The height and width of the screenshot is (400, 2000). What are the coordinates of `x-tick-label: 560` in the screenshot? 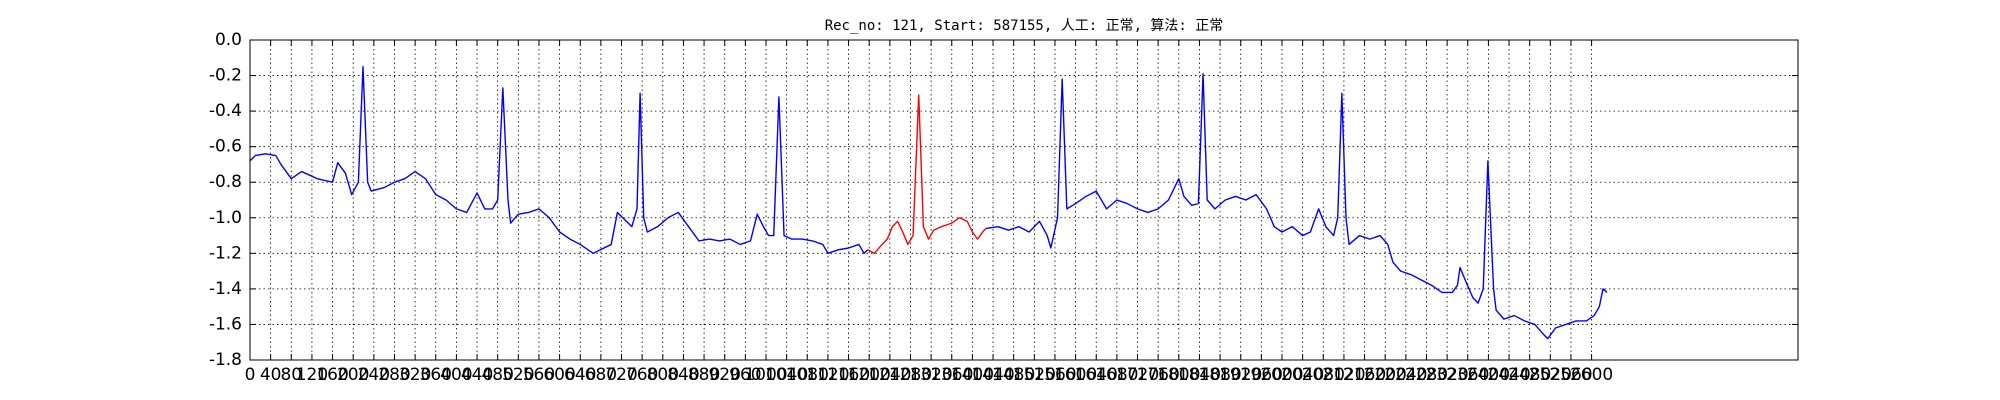 It's located at (539, 375).